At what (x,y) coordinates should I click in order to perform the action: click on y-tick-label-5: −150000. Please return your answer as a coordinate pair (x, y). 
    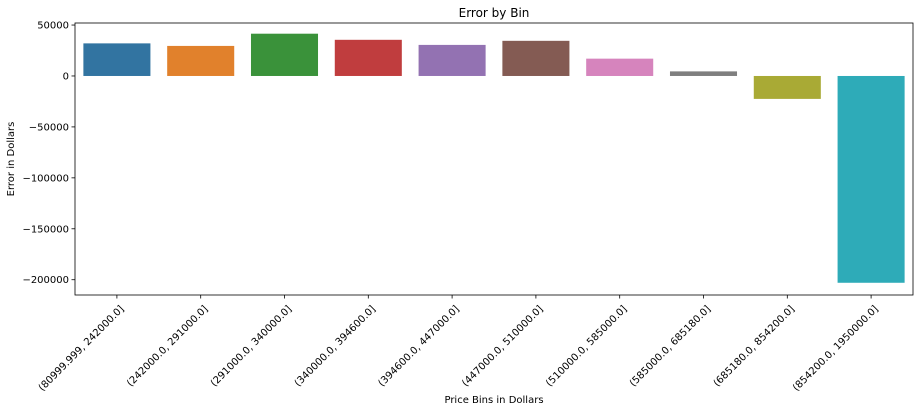
    Looking at the image, I should click on (45, 229).